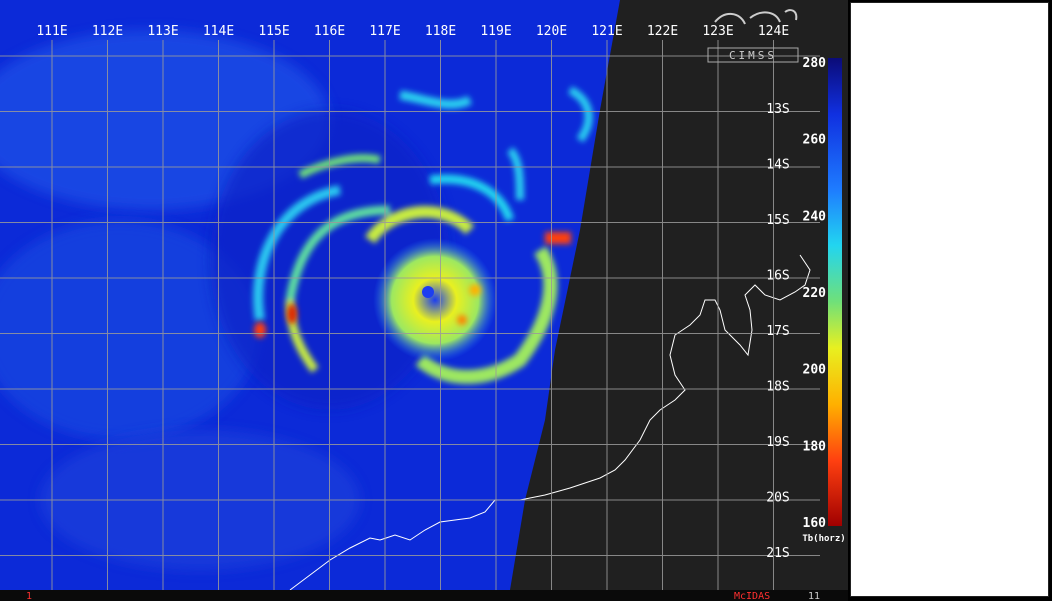 Image resolution: width=1052 pixels, height=601 pixels. Describe the element at coordinates (662, 31) in the screenshot. I see `longitude-label: 122E` at that location.